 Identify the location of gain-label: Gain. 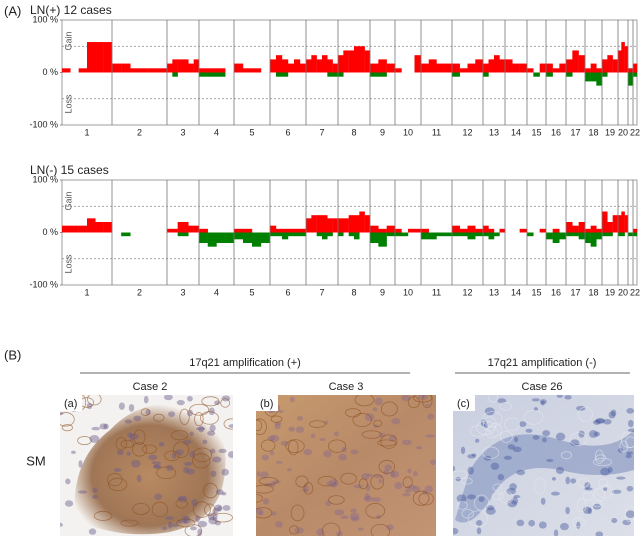
(68, 40).